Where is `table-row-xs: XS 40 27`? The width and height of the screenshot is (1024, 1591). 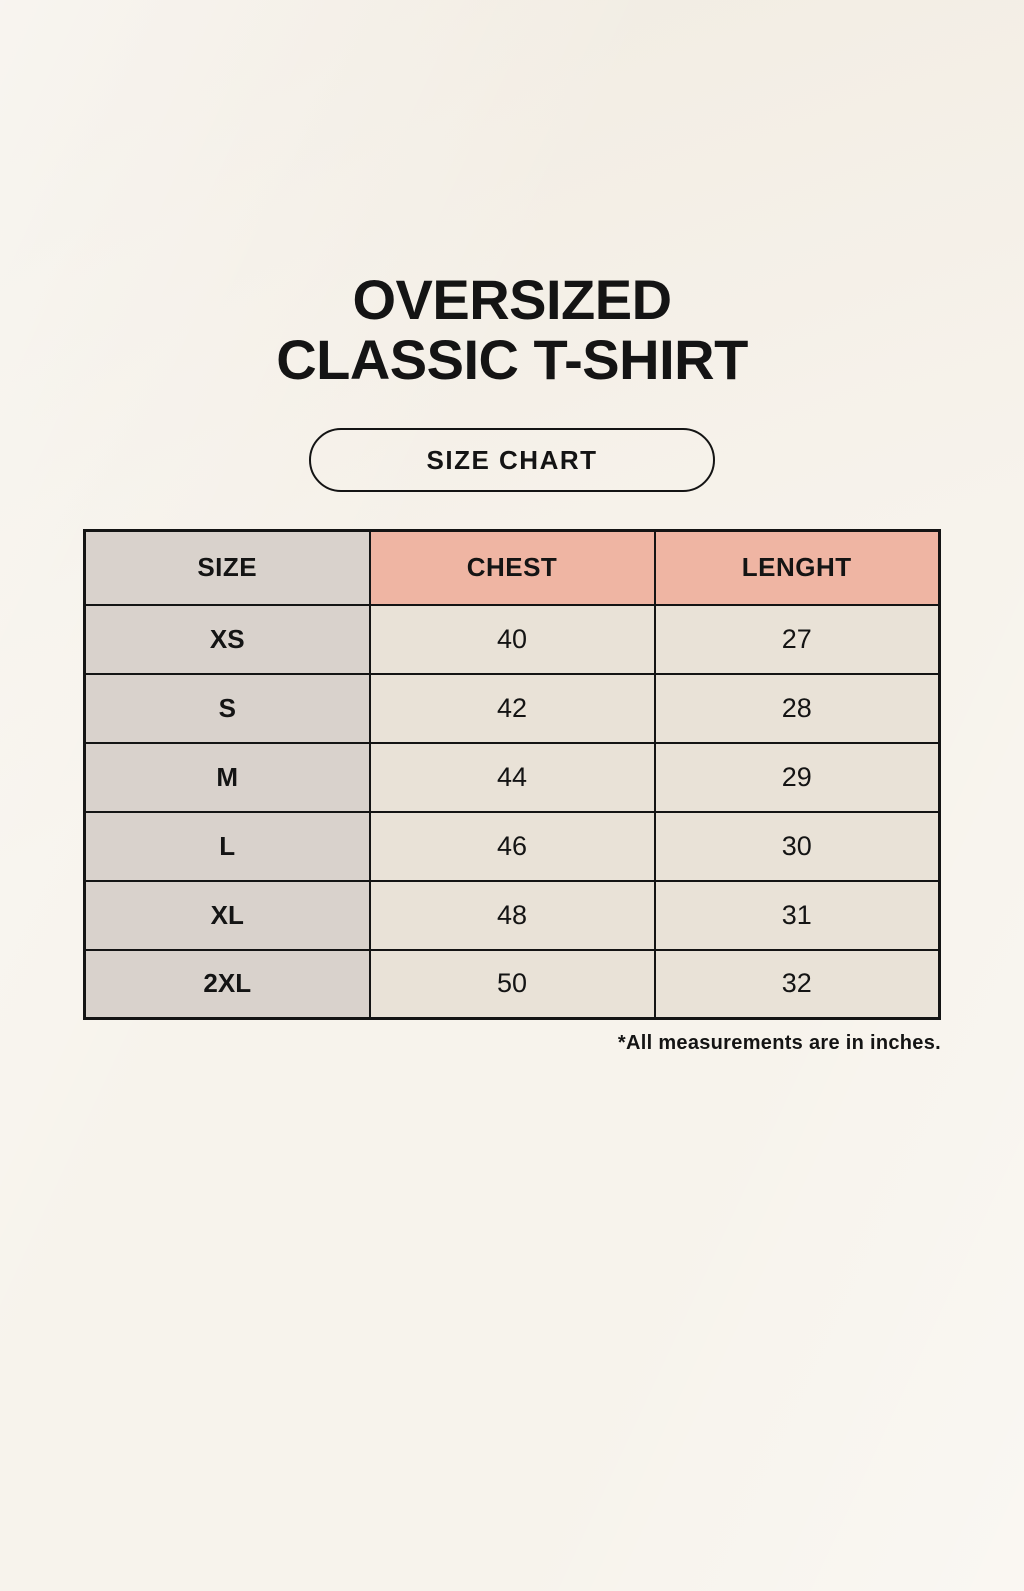
table-row-xs: XS 40 27 is located at coordinates (512, 639).